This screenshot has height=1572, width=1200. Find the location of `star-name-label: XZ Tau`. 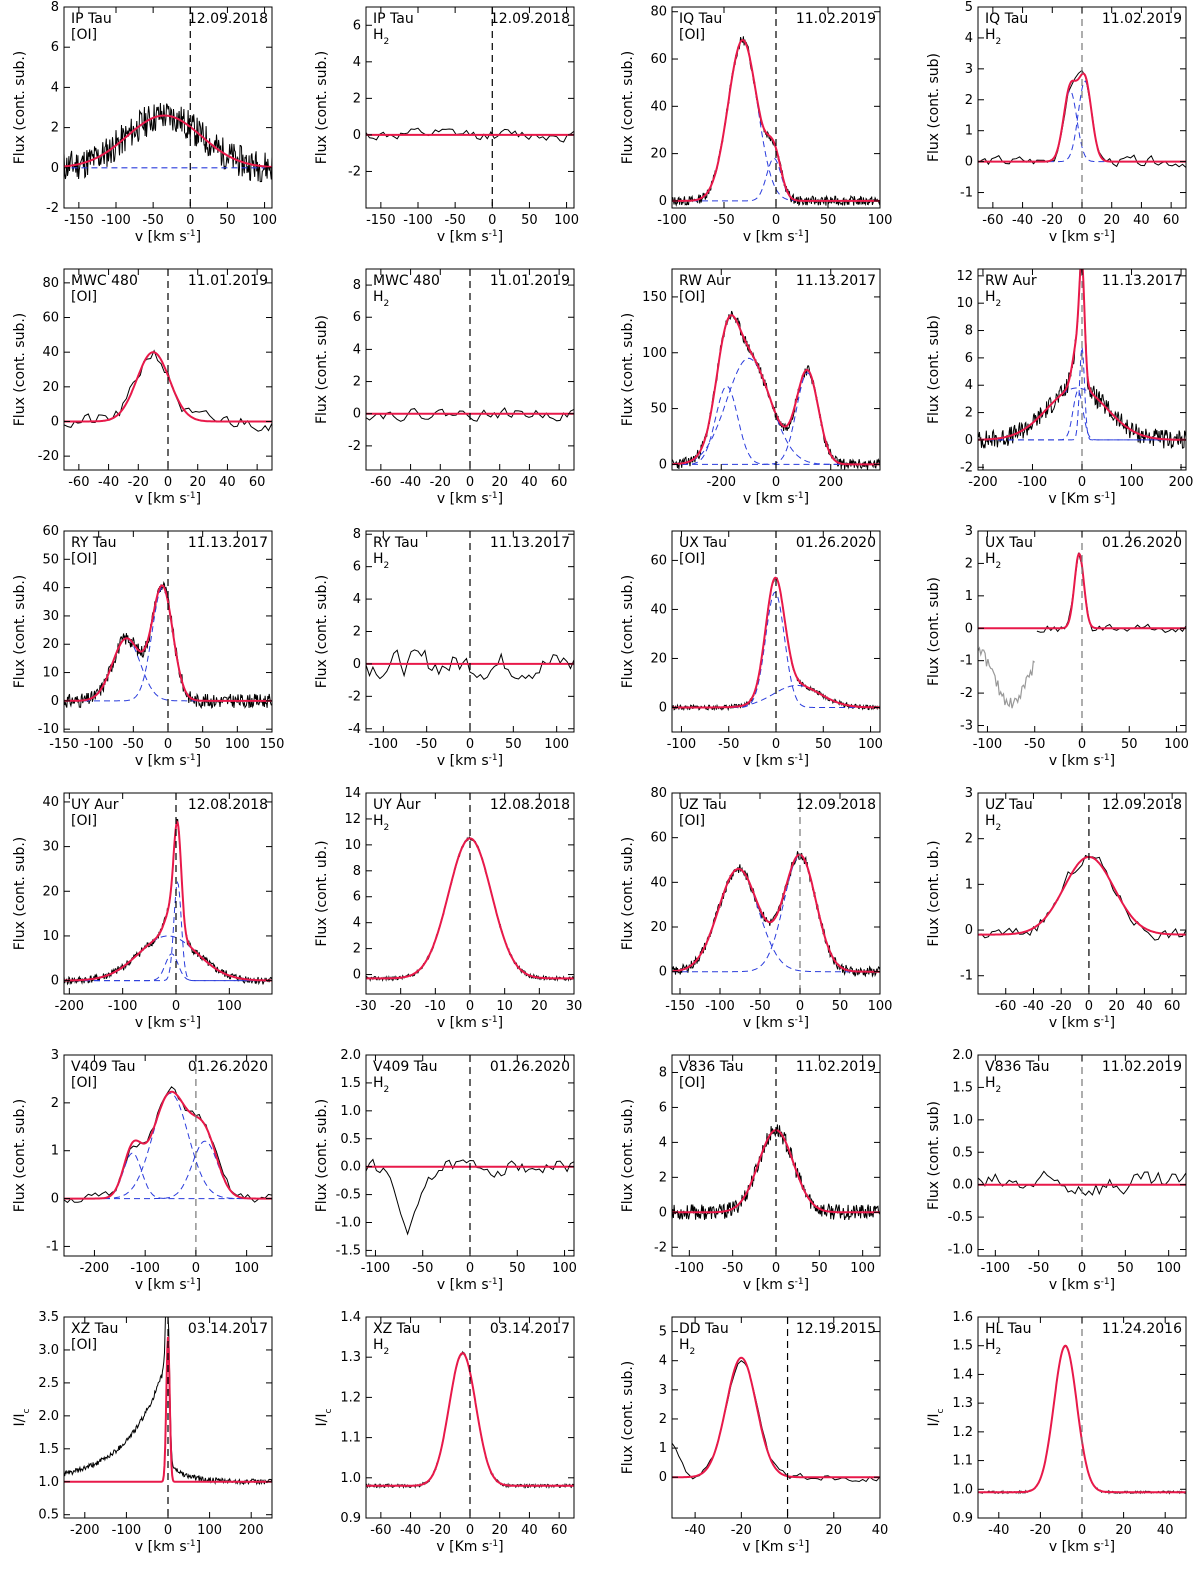

star-name-label: XZ Tau is located at coordinates (396, 1329).